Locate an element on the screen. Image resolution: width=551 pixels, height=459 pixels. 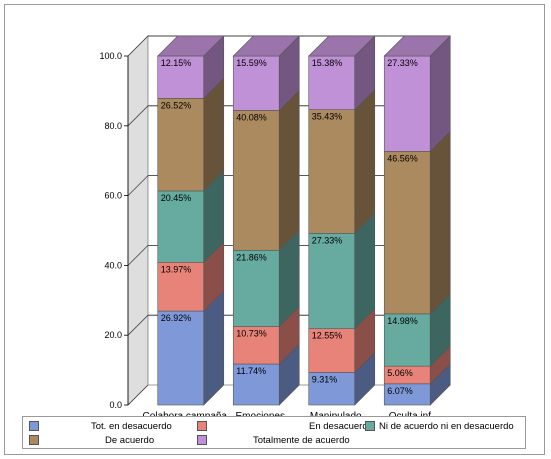
bar-stack: 26.92% 13.97% 20.45% 26.52% 12.15% is located at coordinates (191, 220).